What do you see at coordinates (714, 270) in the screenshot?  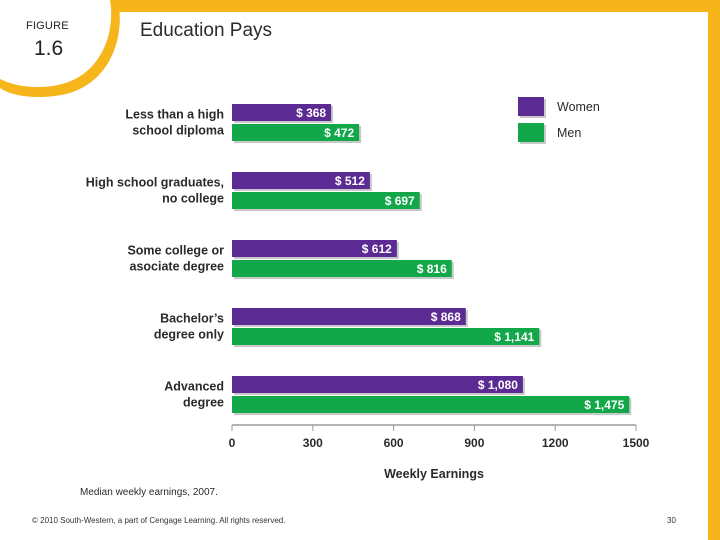 I see `frame-right-band` at bounding box center [714, 270].